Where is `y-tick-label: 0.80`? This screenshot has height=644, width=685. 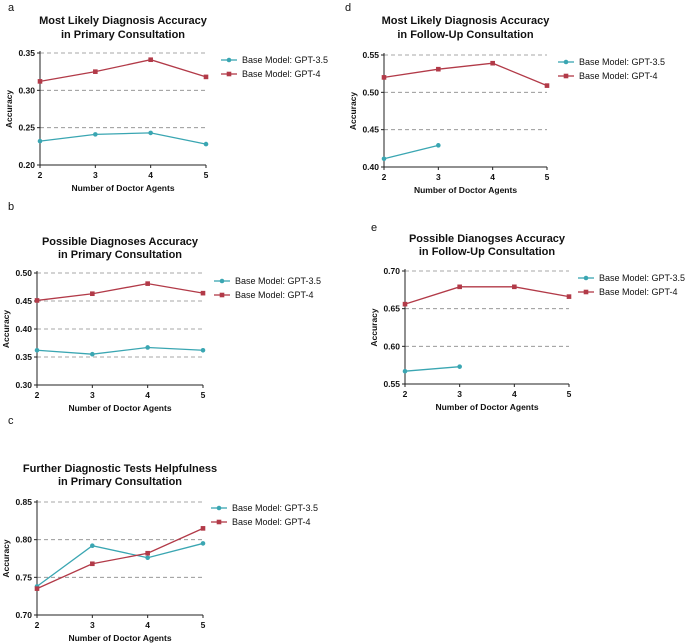
y-tick-label: 0.80 is located at coordinates (23, 540).